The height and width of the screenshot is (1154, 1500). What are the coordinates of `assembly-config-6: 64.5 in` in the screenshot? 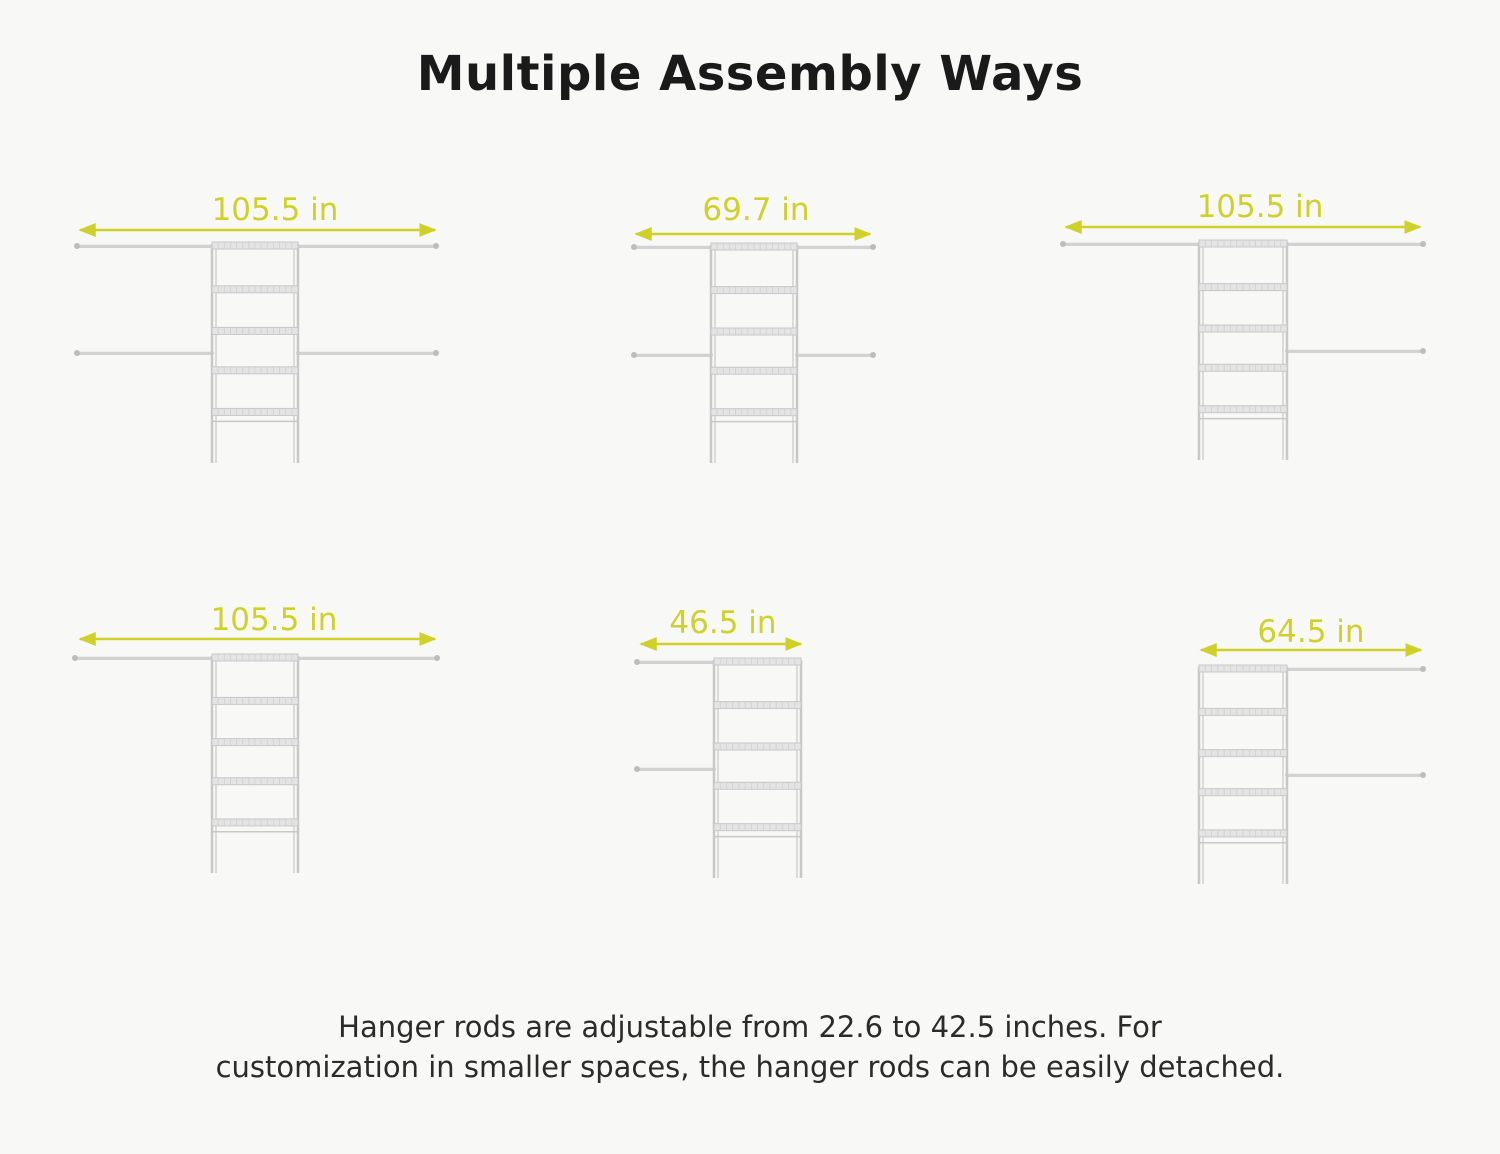 It's located at (1311, 749).